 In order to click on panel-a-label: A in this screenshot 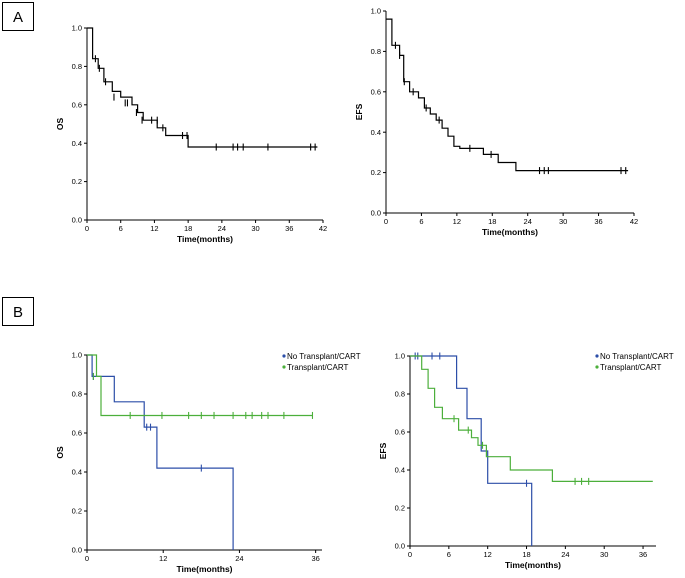, I will do `click(18, 17)`.